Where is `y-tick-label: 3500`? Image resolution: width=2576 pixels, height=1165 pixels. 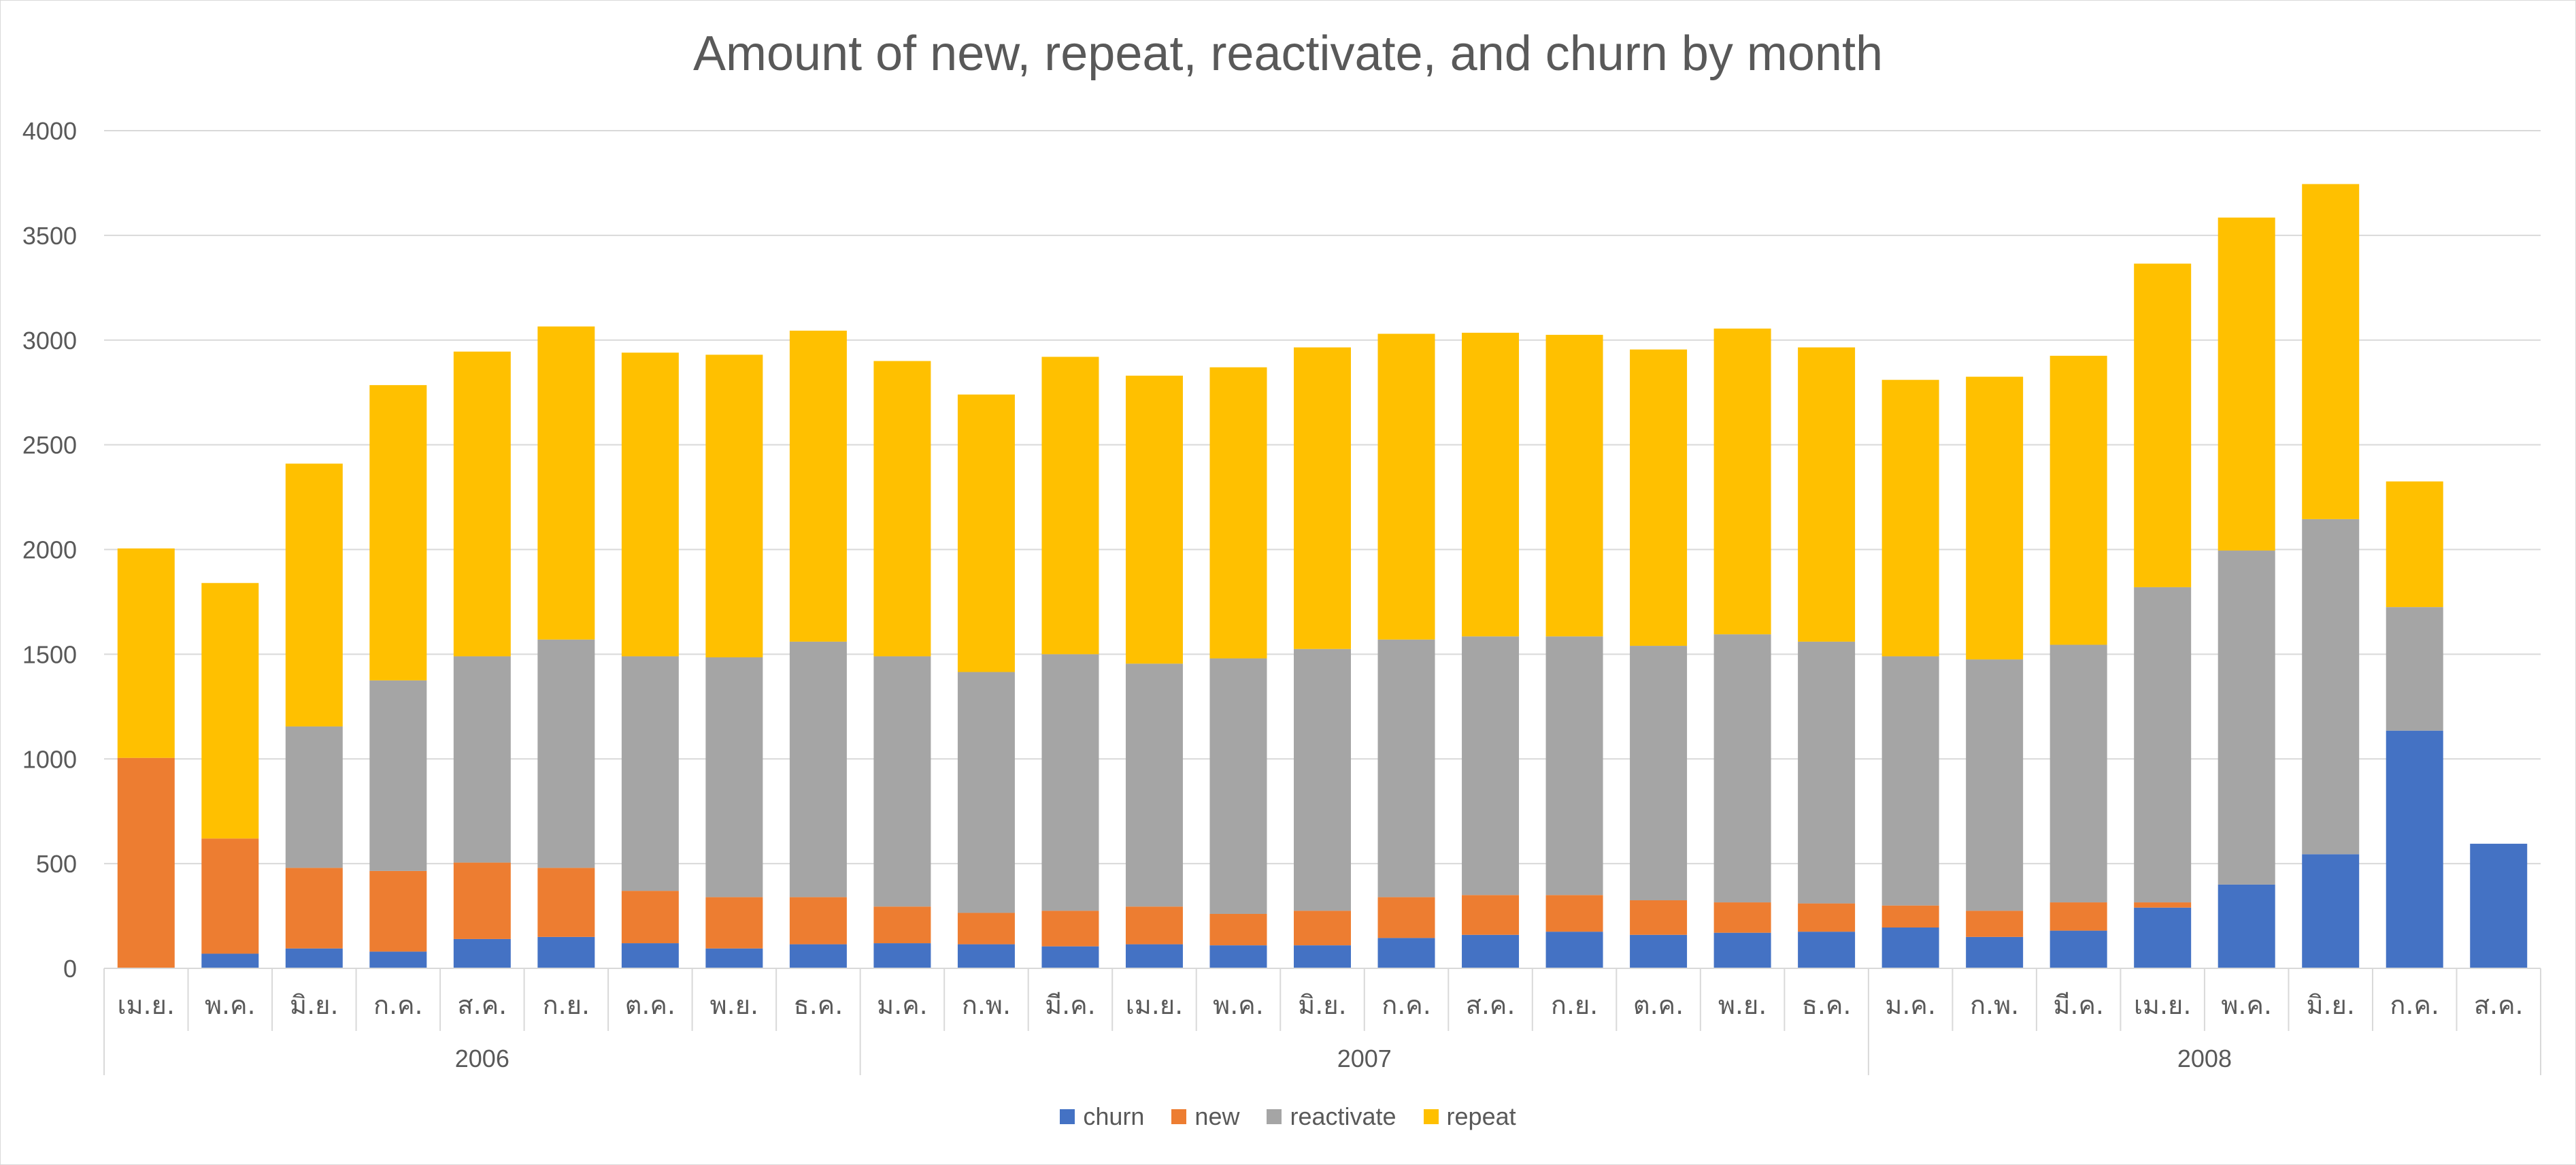 y-tick-label: 3500 is located at coordinates (49, 236).